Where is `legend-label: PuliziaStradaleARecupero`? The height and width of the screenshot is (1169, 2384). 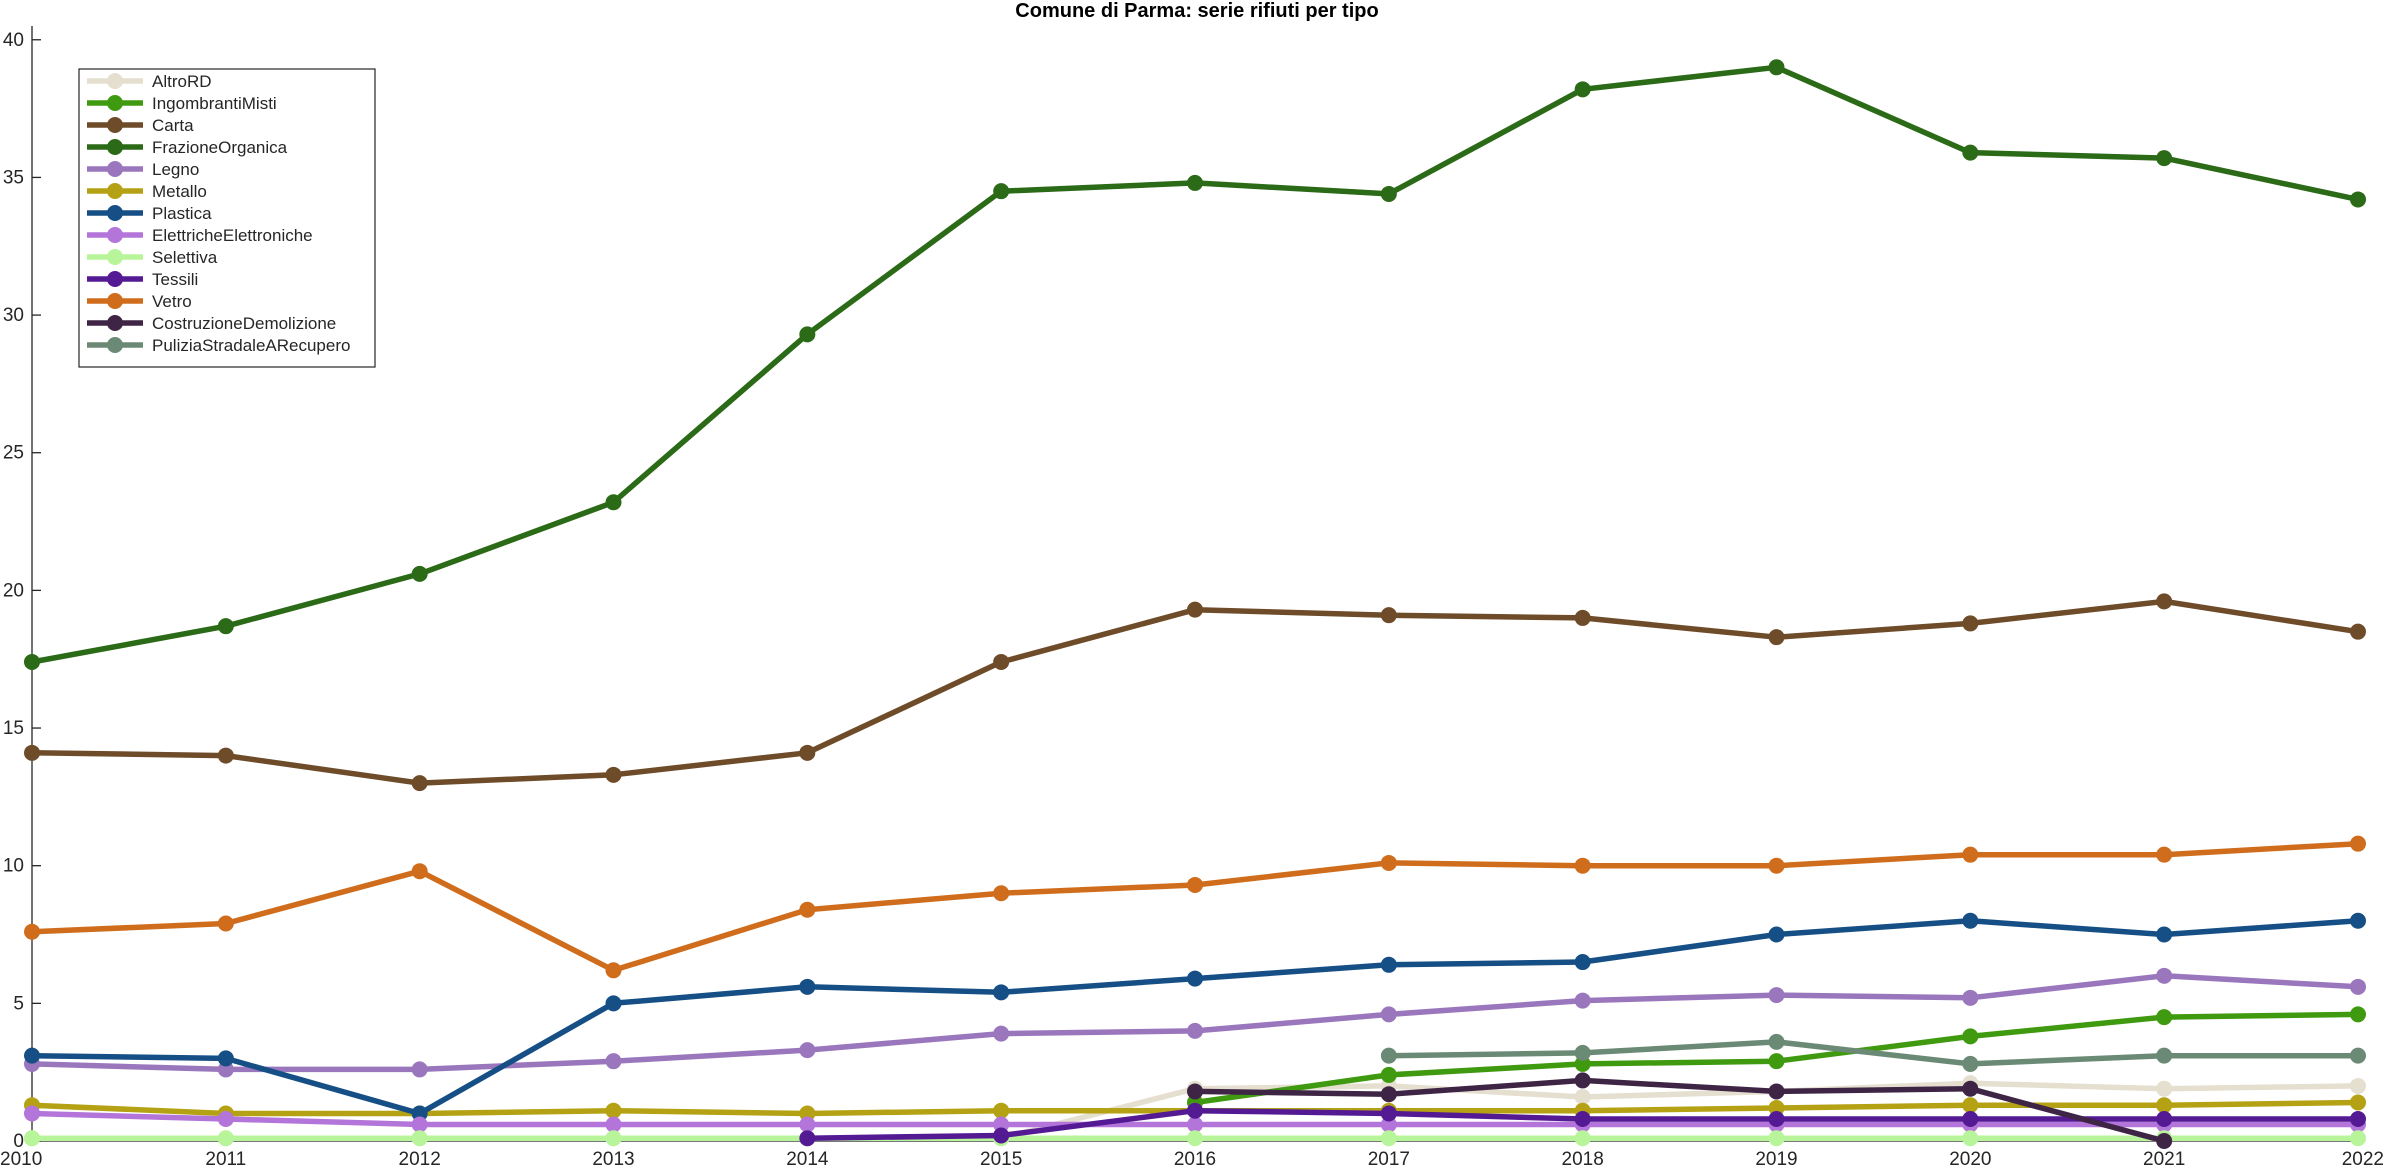 legend-label: PuliziaStradaleARecupero is located at coordinates (251, 345).